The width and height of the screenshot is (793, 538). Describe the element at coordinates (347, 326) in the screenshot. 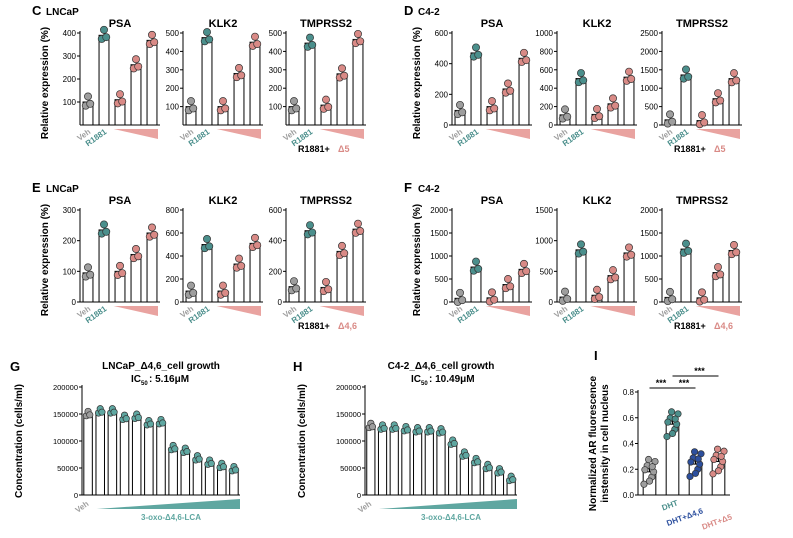

I see `drug-label: Δ4,6` at that location.